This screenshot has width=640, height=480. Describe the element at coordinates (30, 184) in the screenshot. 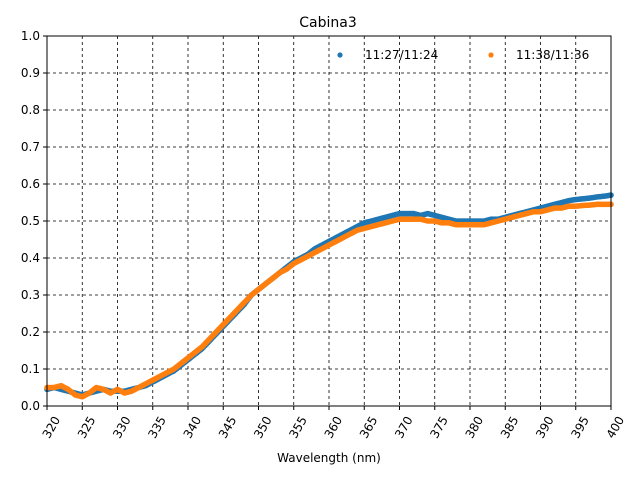

I see `y-tick-label: 0.6` at that location.